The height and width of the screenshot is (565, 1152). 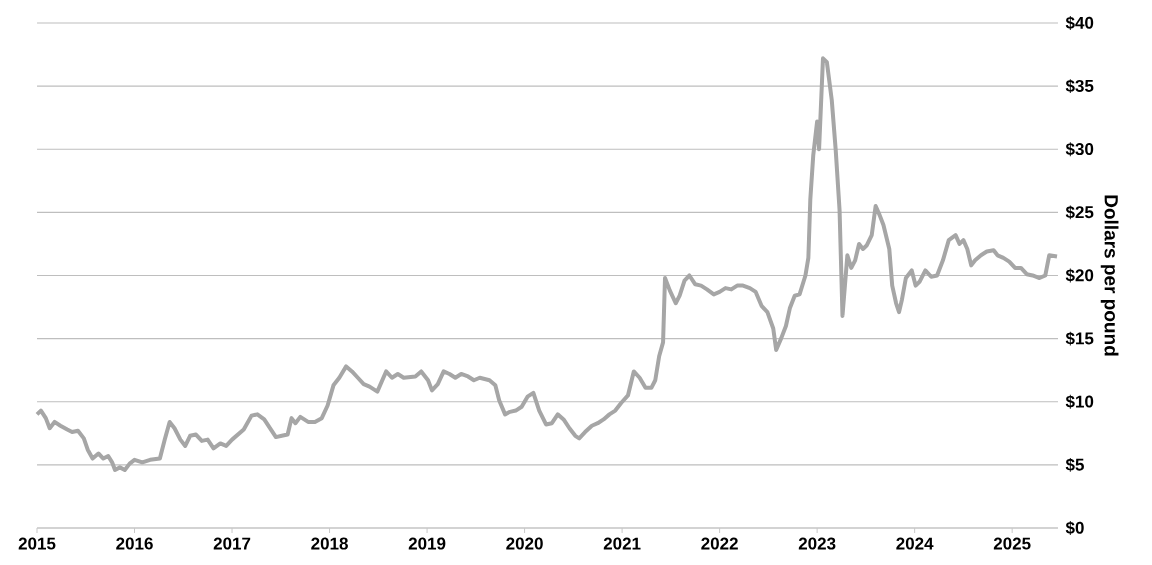 What do you see at coordinates (232, 543) in the screenshot?
I see `x-tick-label: 2017` at bounding box center [232, 543].